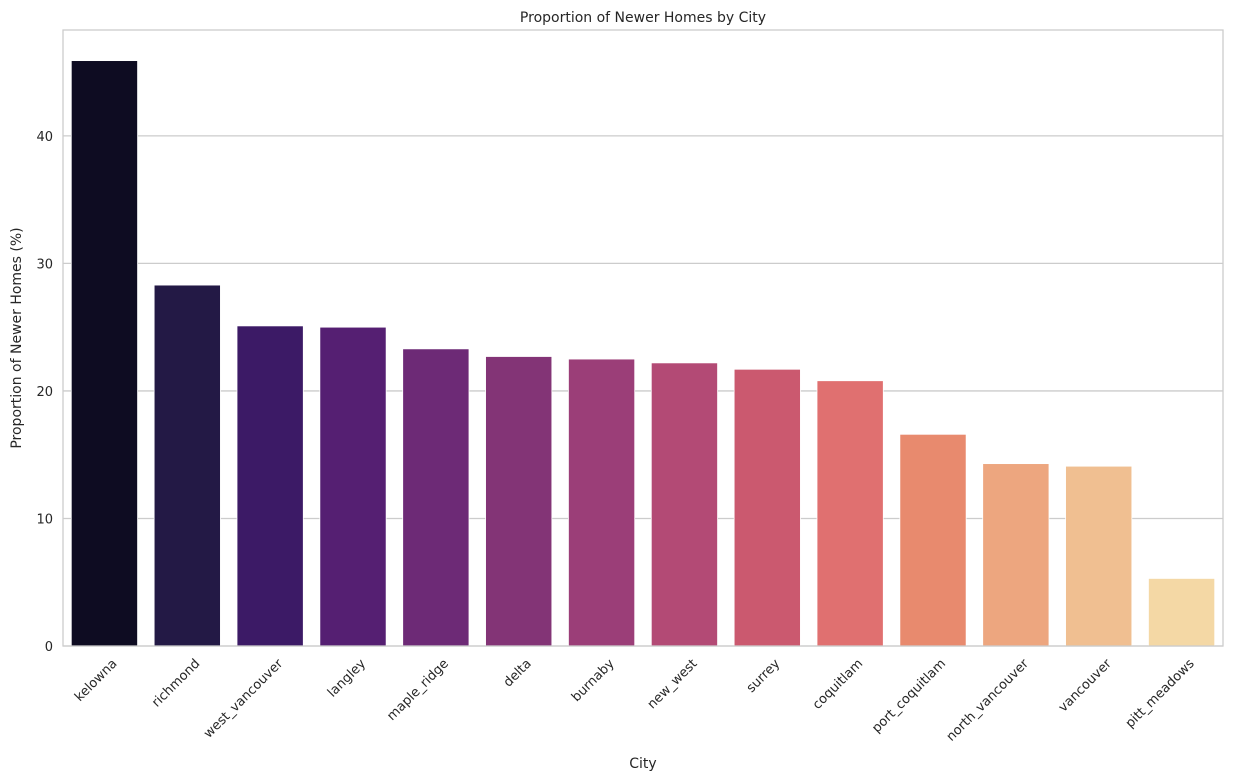  What do you see at coordinates (684, 504) in the screenshot?
I see `bar-new-west` at bounding box center [684, 504].